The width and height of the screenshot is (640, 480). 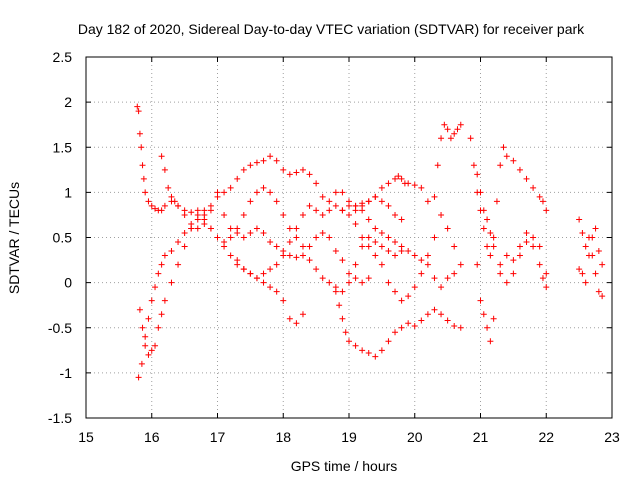 I want to click on y-tick-label: -1.5, so click(x=60, y=418).